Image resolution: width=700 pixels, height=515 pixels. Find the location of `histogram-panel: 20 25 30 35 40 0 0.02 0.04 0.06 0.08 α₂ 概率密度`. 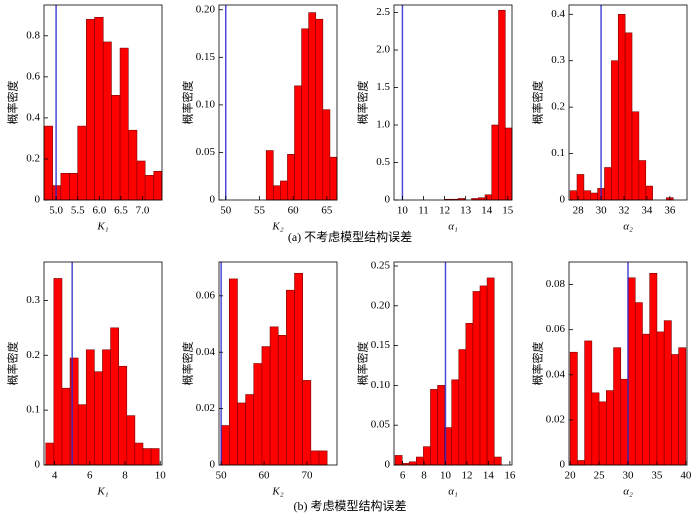

histogram-panel: 20 25 30 35 40 0 0.02 0.04 0.06 0.08 α₂ 概率密度 is located at coordinates (611, 379).